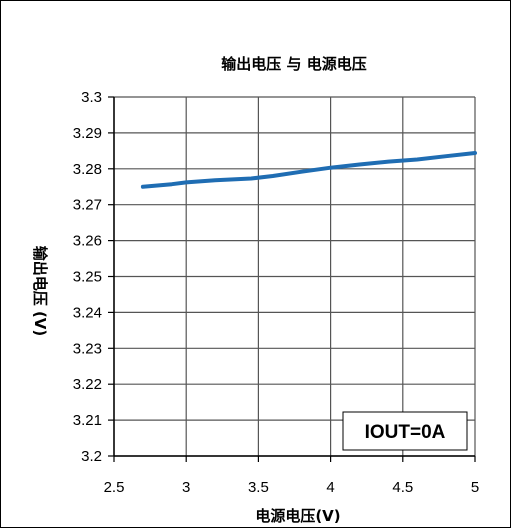 The image size is (511, 529). I want to click on y-tick-label: 3.2, so click(91, 456).